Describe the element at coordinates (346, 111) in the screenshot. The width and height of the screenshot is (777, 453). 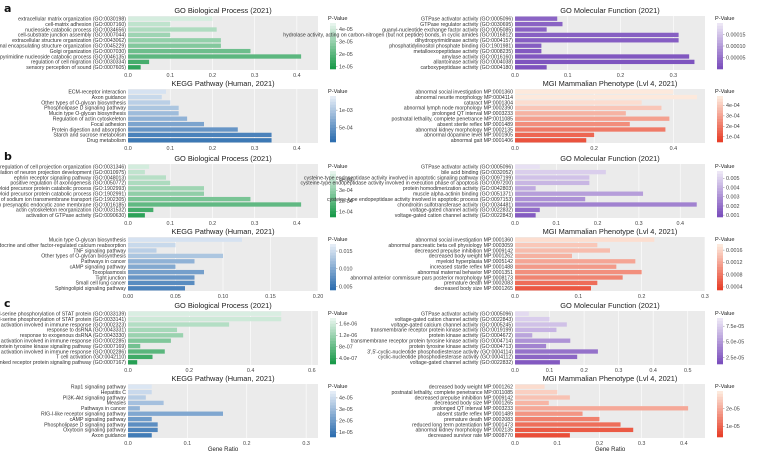
I see `colorbar-tick-label: 1e-03` at that location.